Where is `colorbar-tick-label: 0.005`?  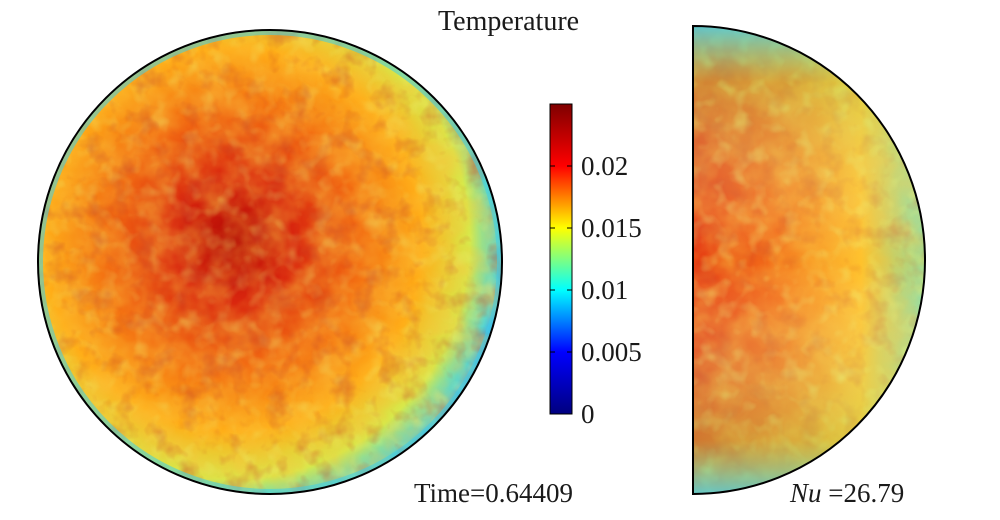
colorbar-tick-label: 0.005 is located at coordinates (611, 351).